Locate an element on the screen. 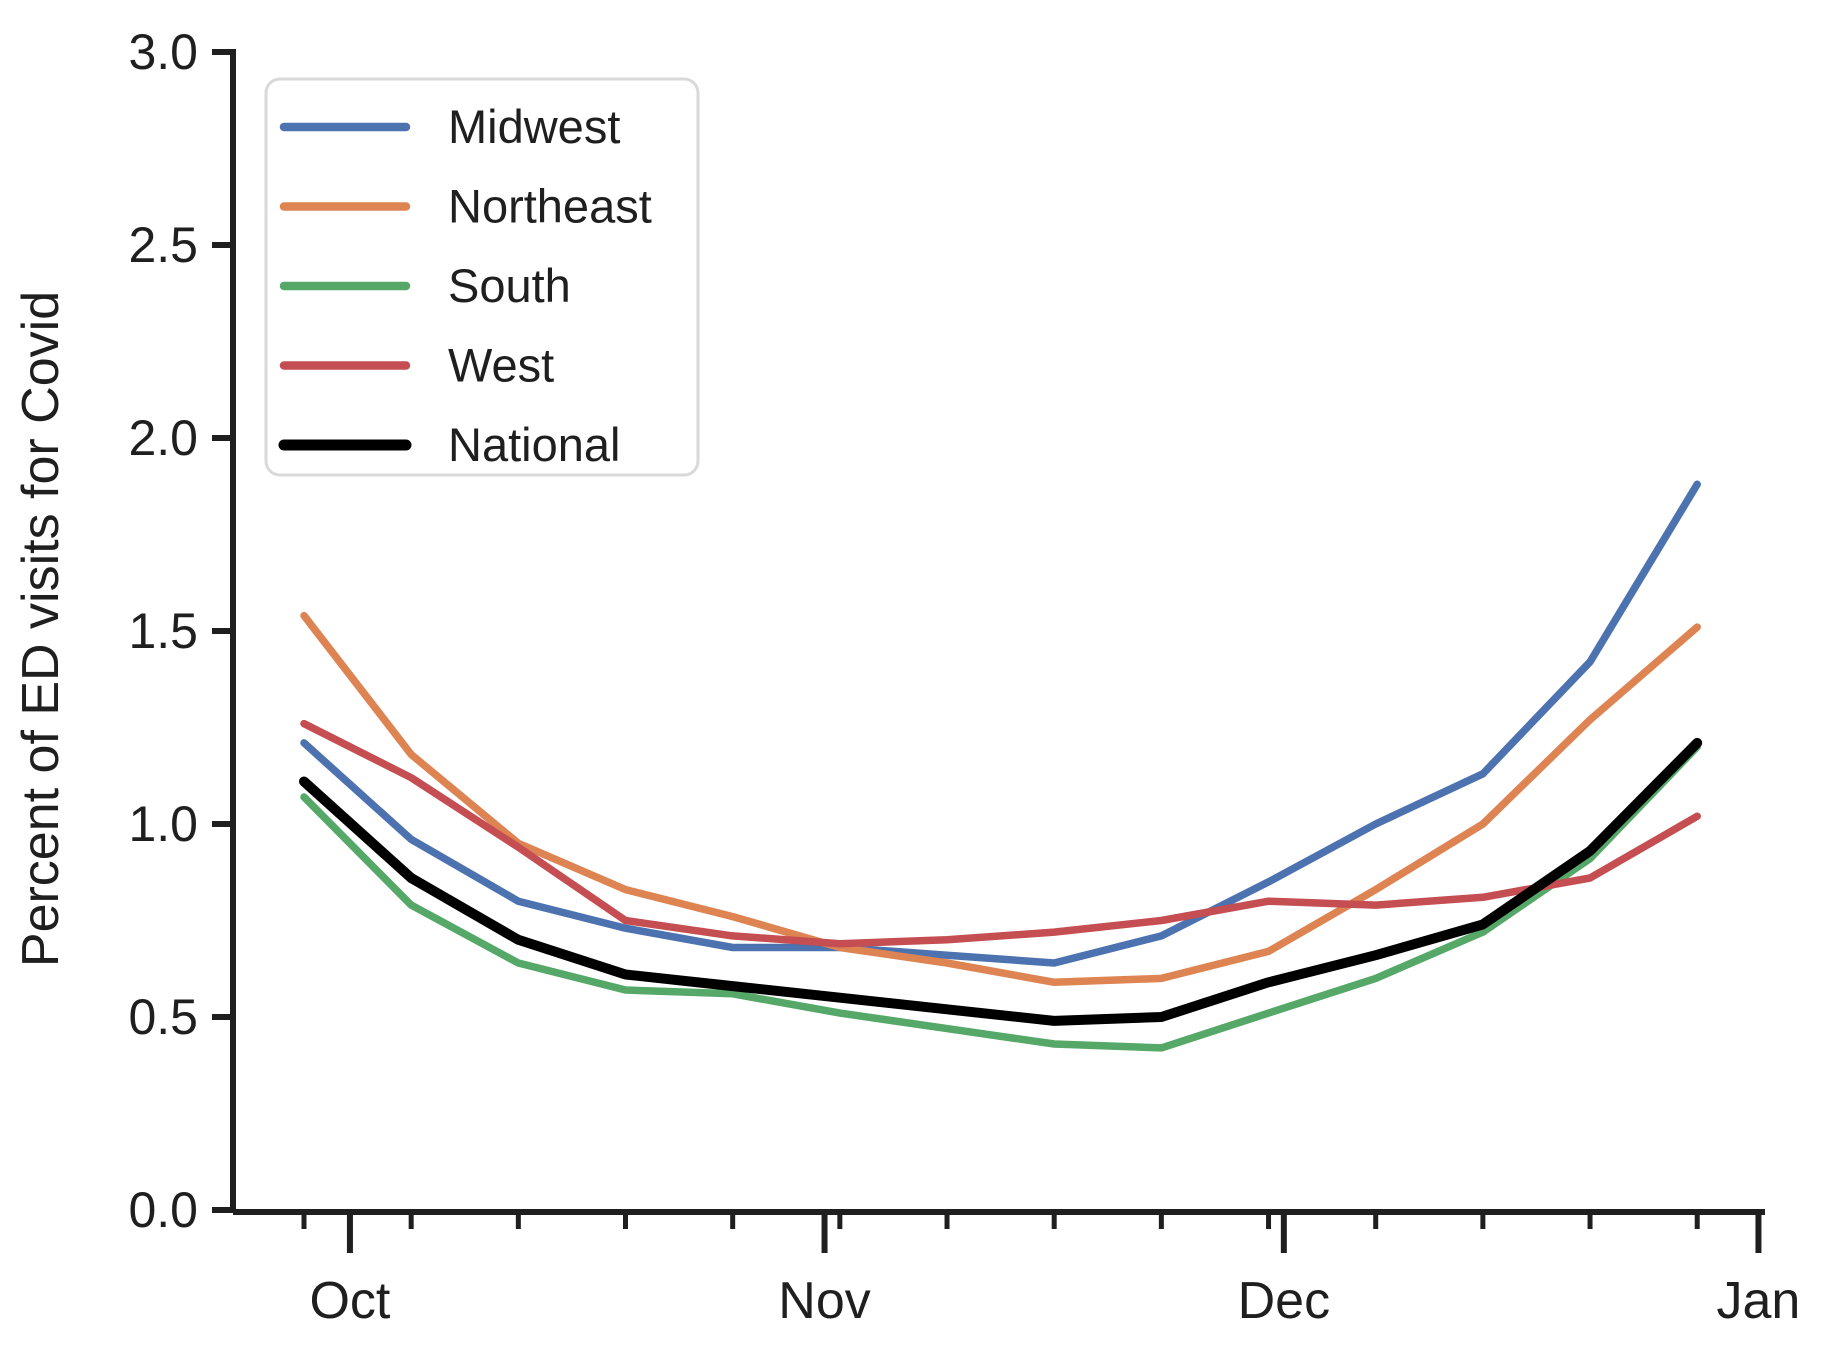 The width and height of the screenshot is (1834, 1354). y-axis-ticks: 0.0 0.5 1.0 1.5 2.0 2.5 3.0 is located at coordinates (180, 631).